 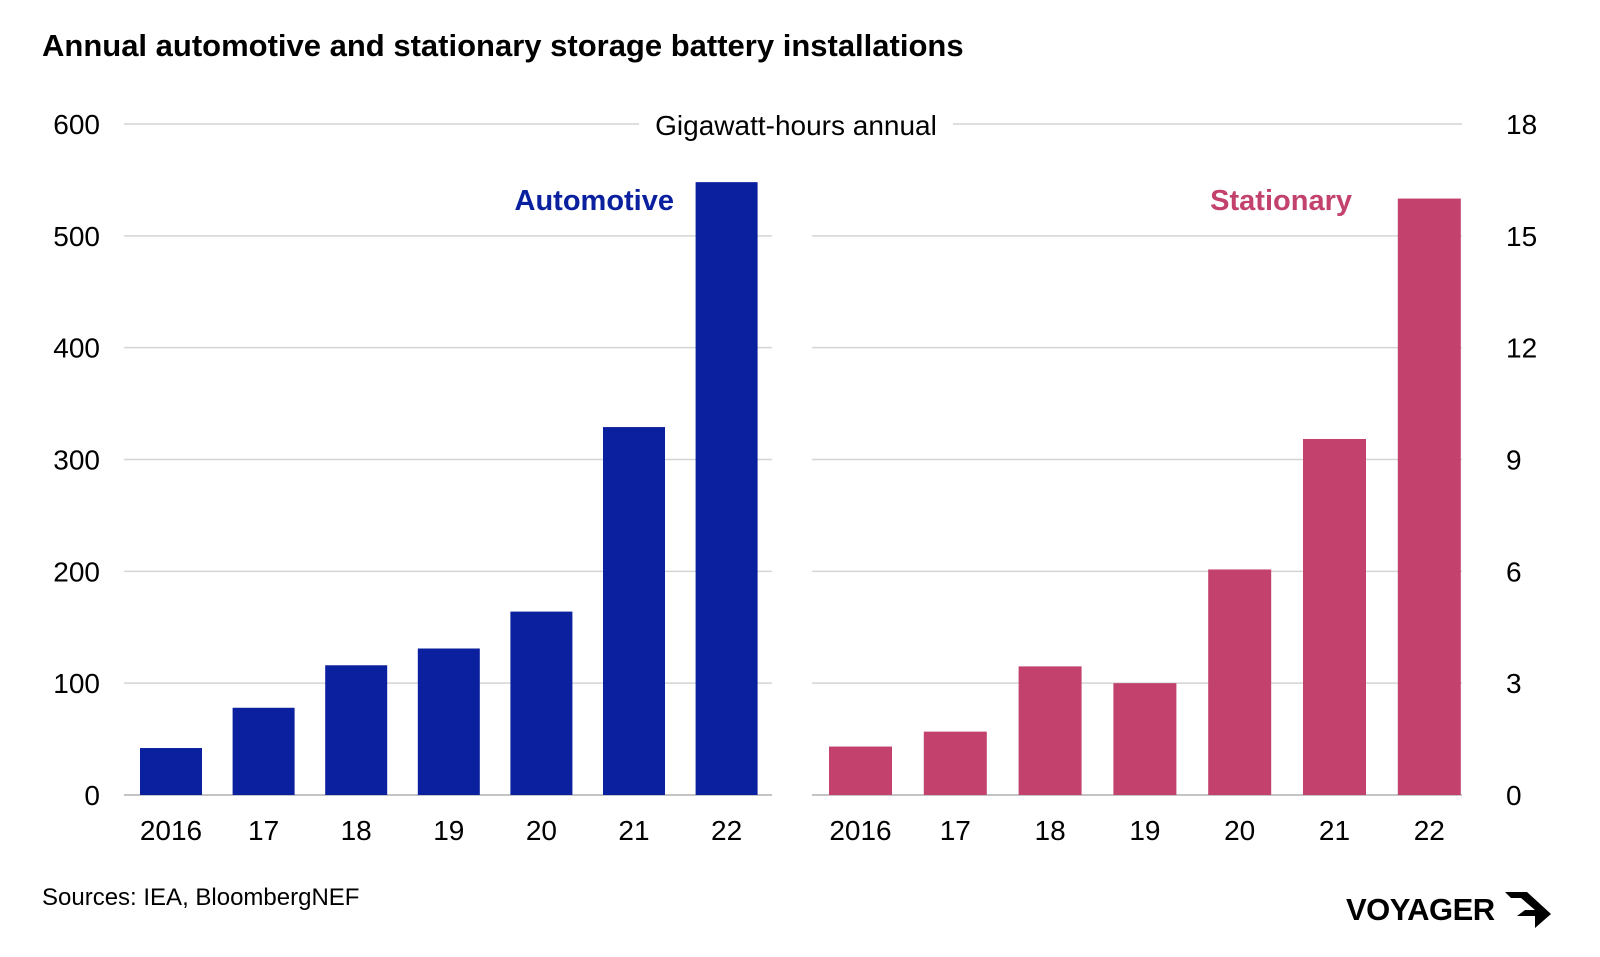 I want to click on automotive-x-tick-label: 22, so click(x=726, y=830).